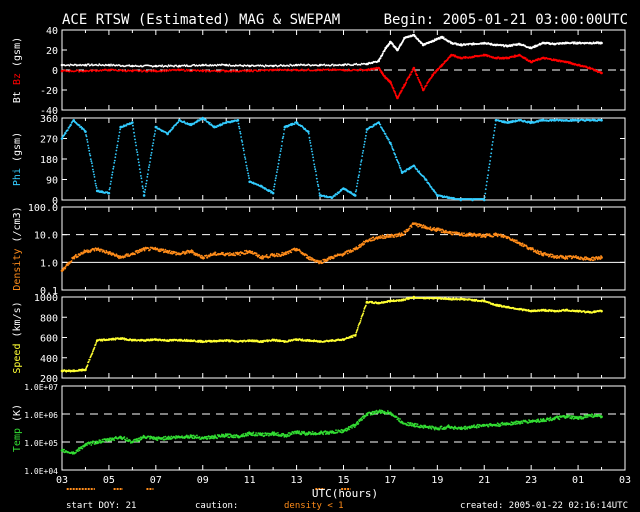  I want to click on y-tick-label: 800, so click(49, 318).